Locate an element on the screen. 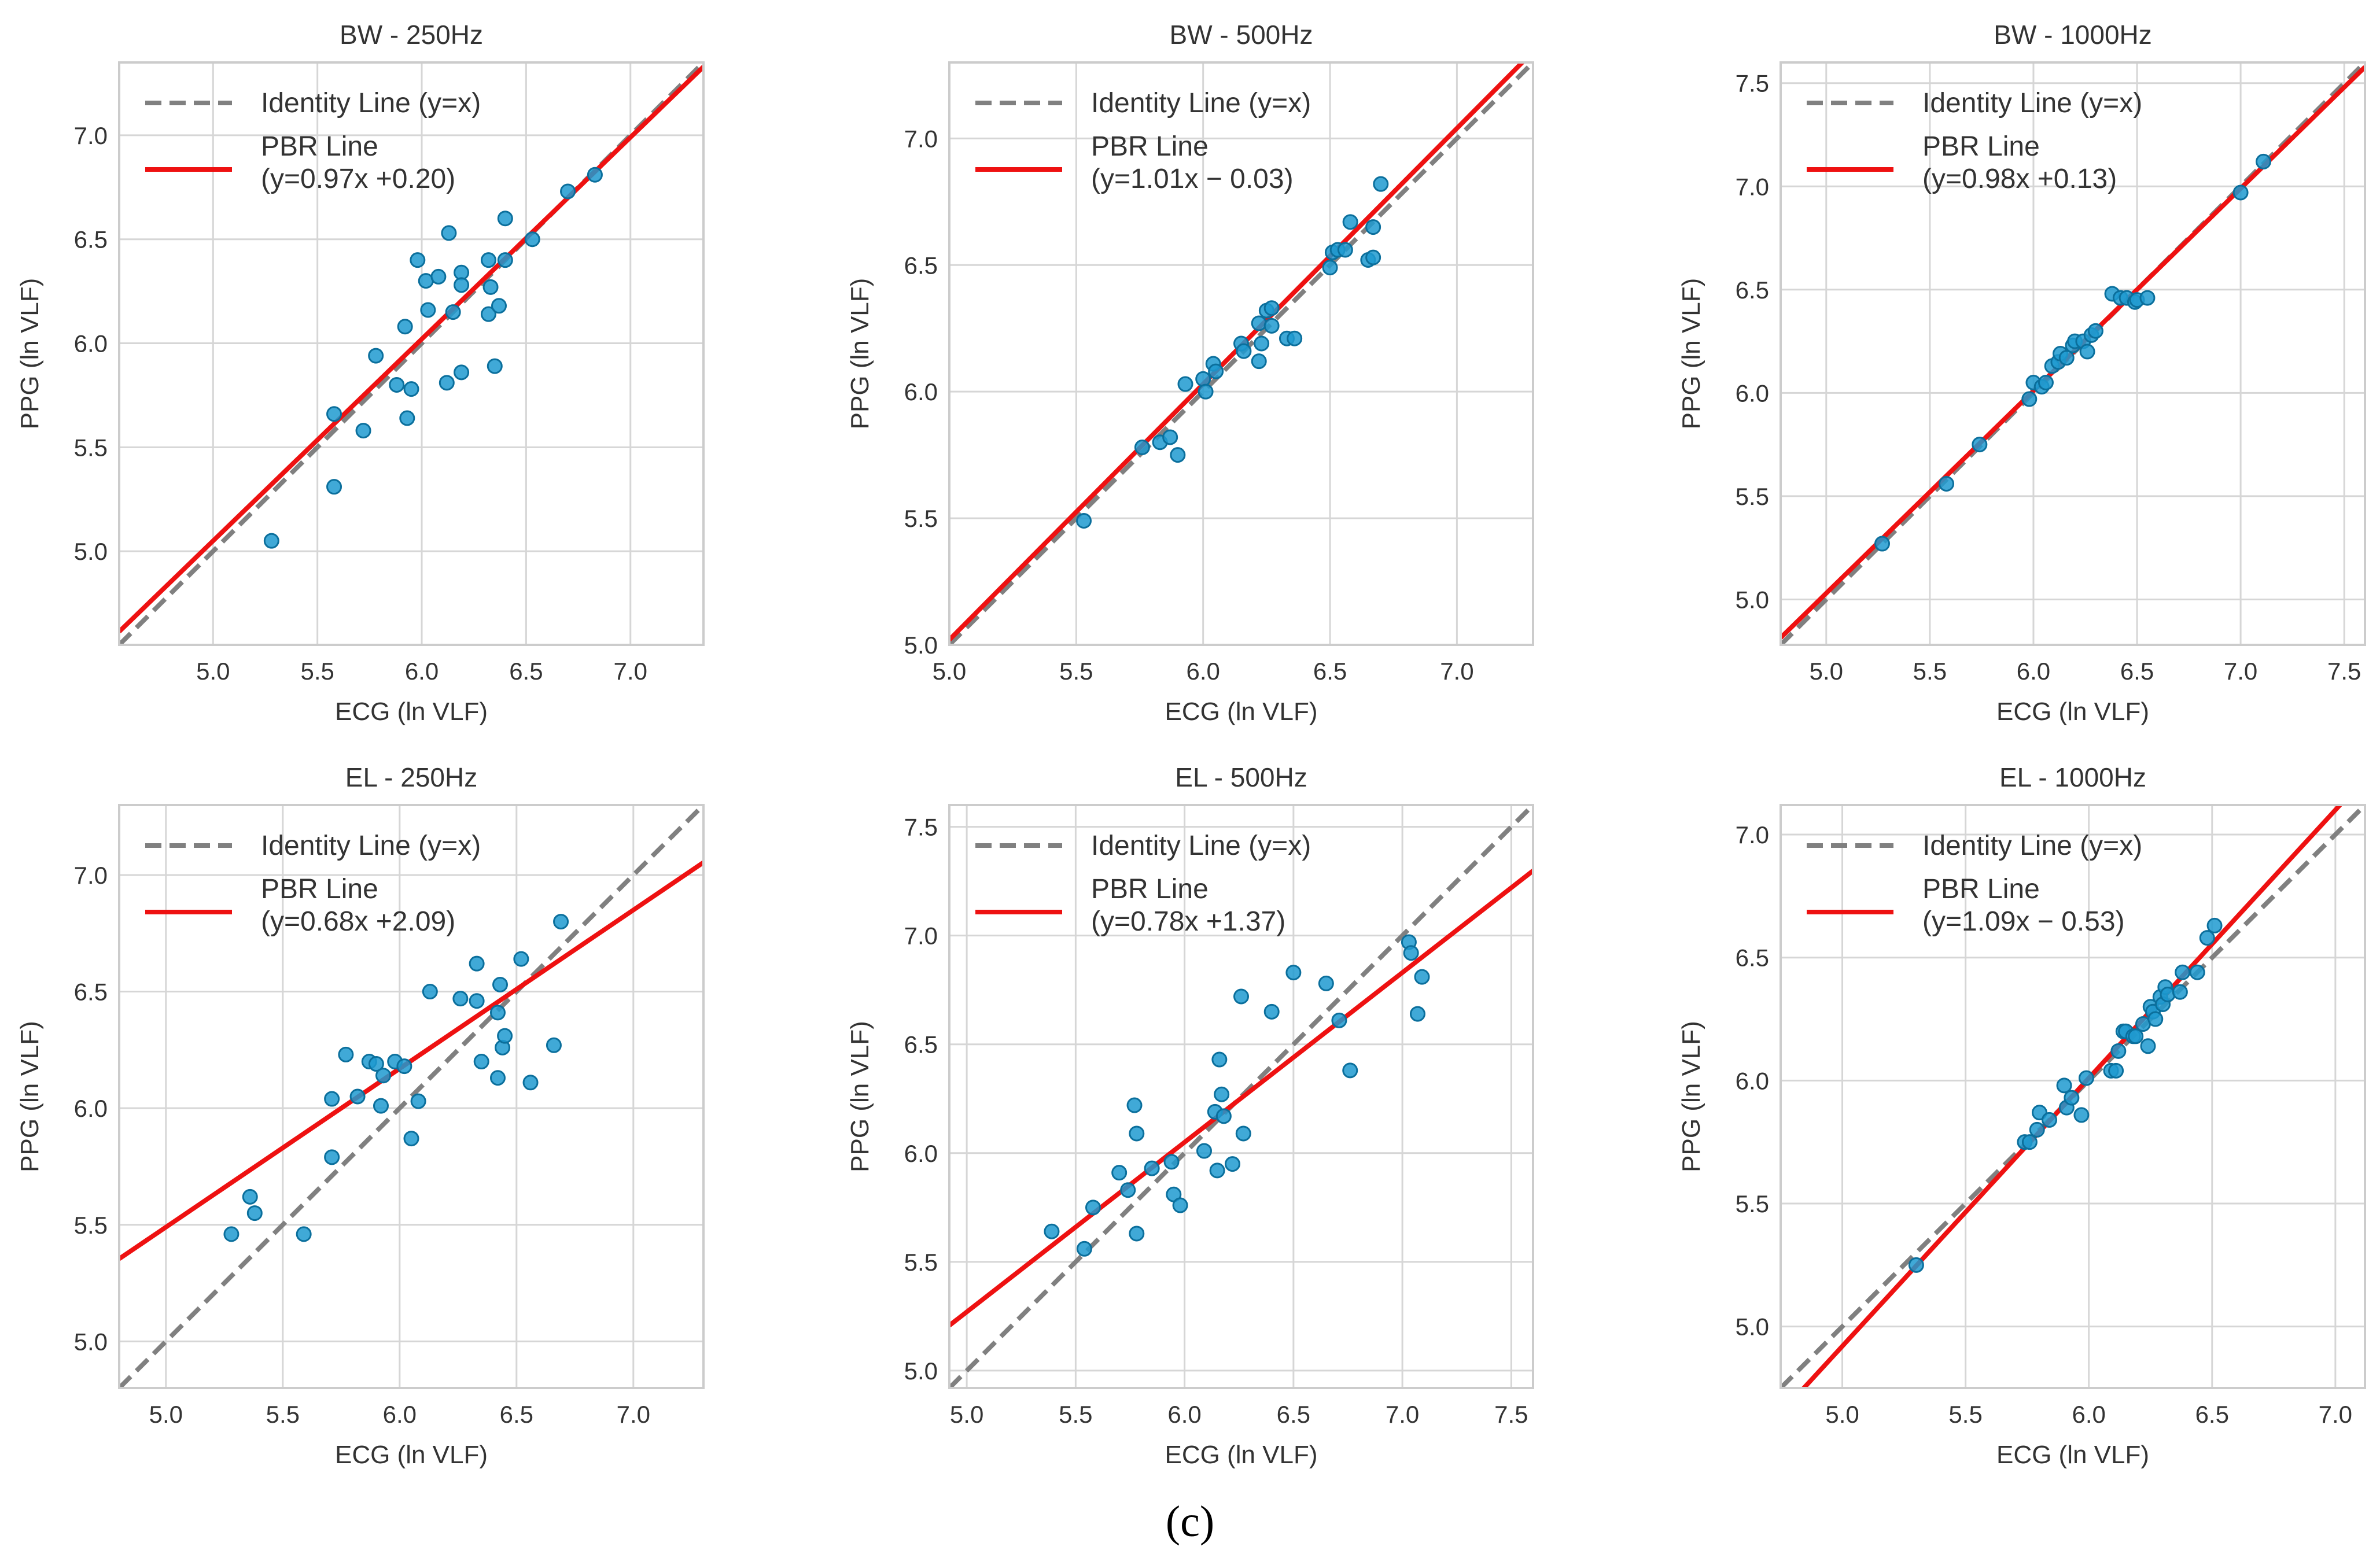 This screenshot has width=2380, height=1565. chart-title: BW - 1000Hz is located at coordinates (2073, 35).